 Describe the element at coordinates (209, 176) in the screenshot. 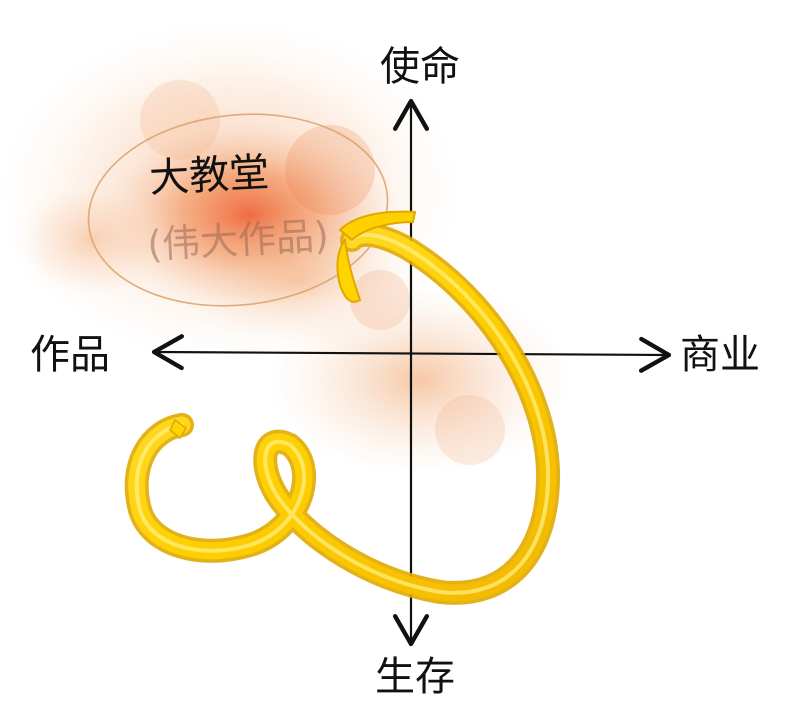

I see `region-title: 大教堂` at that location.